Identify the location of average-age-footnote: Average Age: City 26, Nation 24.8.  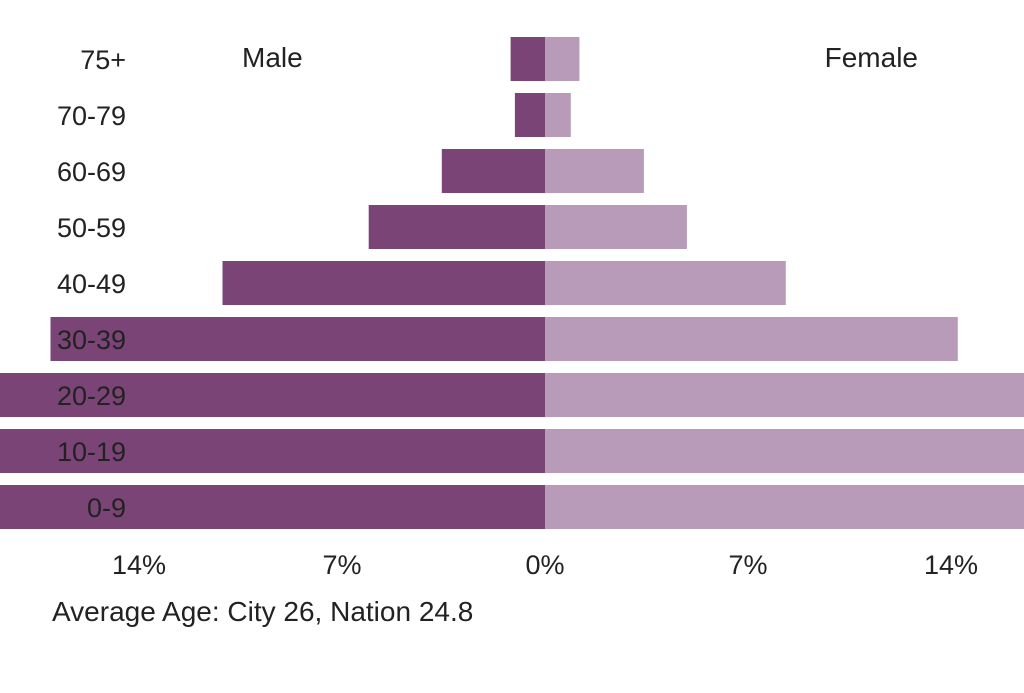
(263, 611).